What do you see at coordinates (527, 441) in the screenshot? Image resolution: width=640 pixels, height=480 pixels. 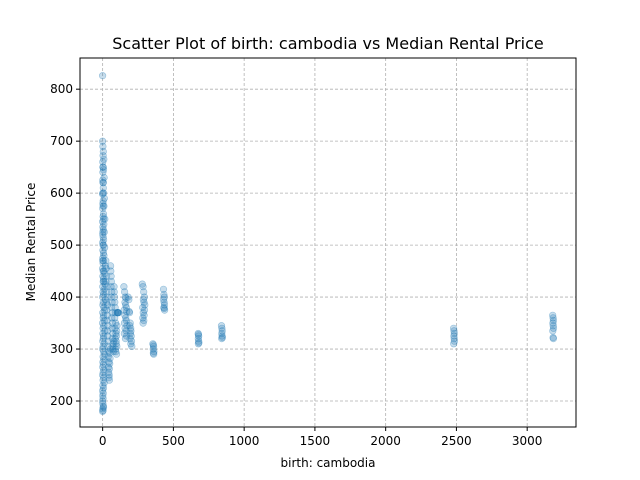 I see `x-tick-label: 3000` at bounding box center [527, 441].